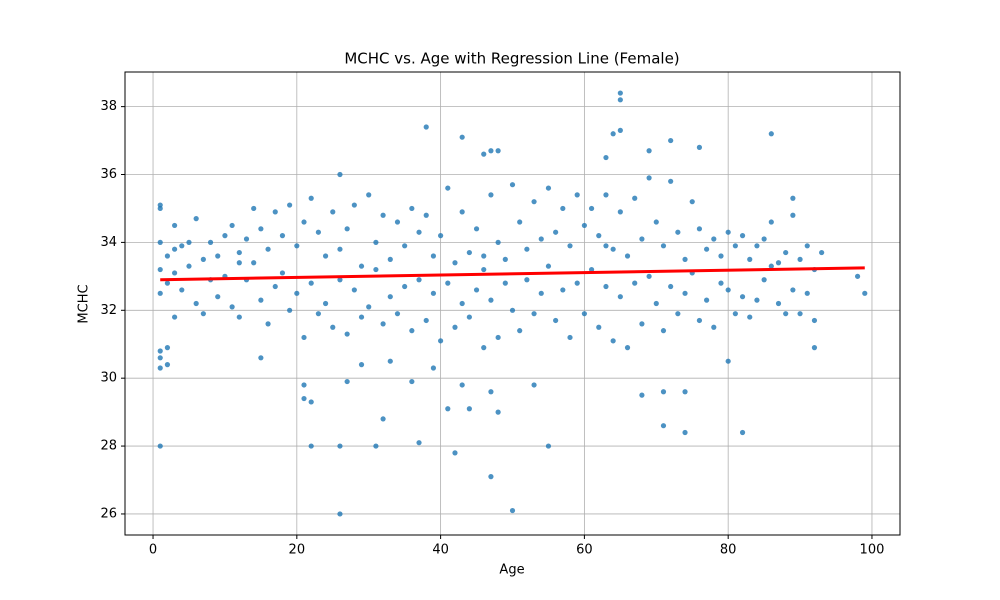 This screenshot has width=1000, height=600. Describe the element at coordinates (84, 303) in the screenshot. I see `y-axis-label: MCHC` at that location.